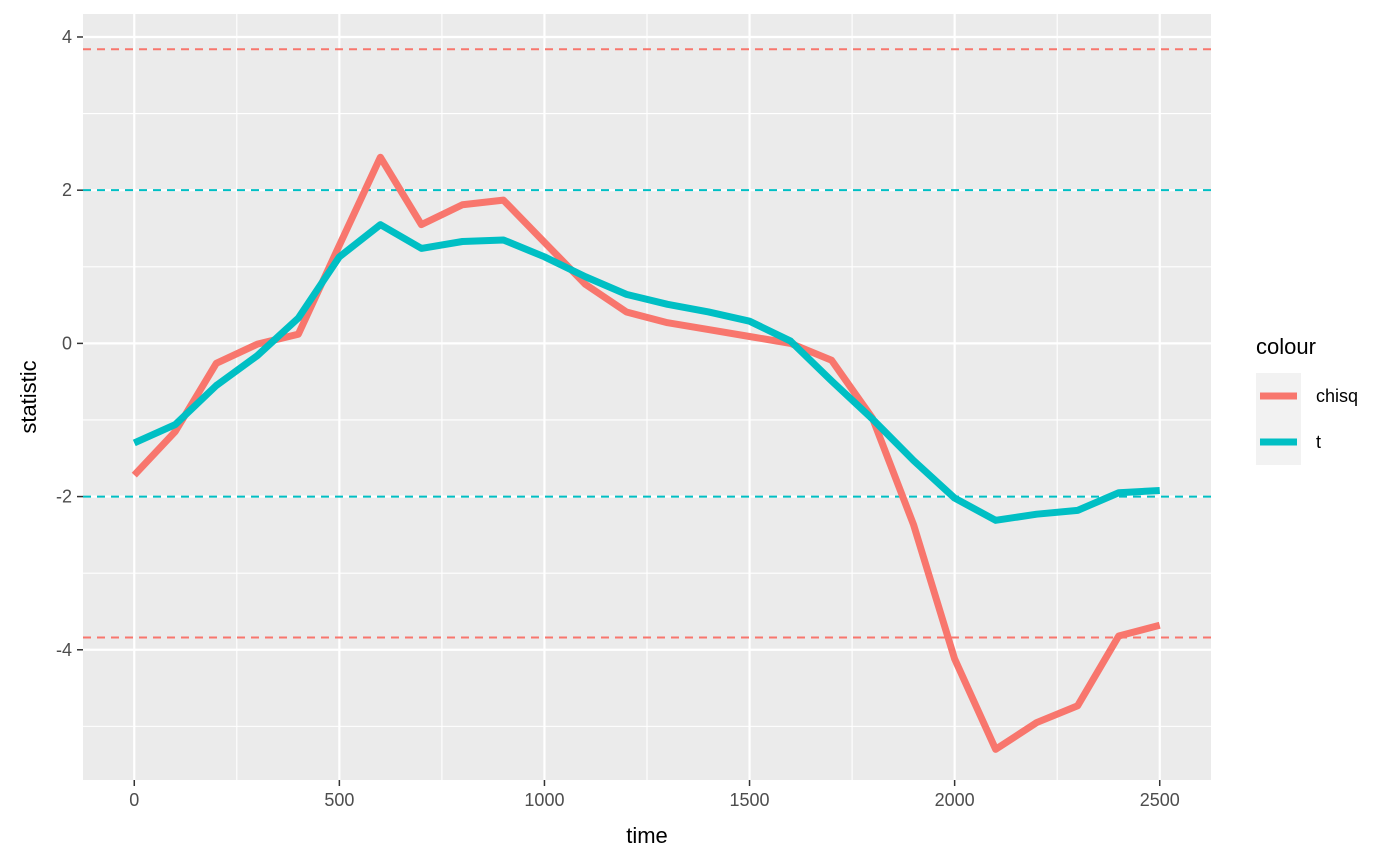 The width and height of the screenshot is (1400, 865). I want to click on y-axis-title: statistic, so click(28, 396).